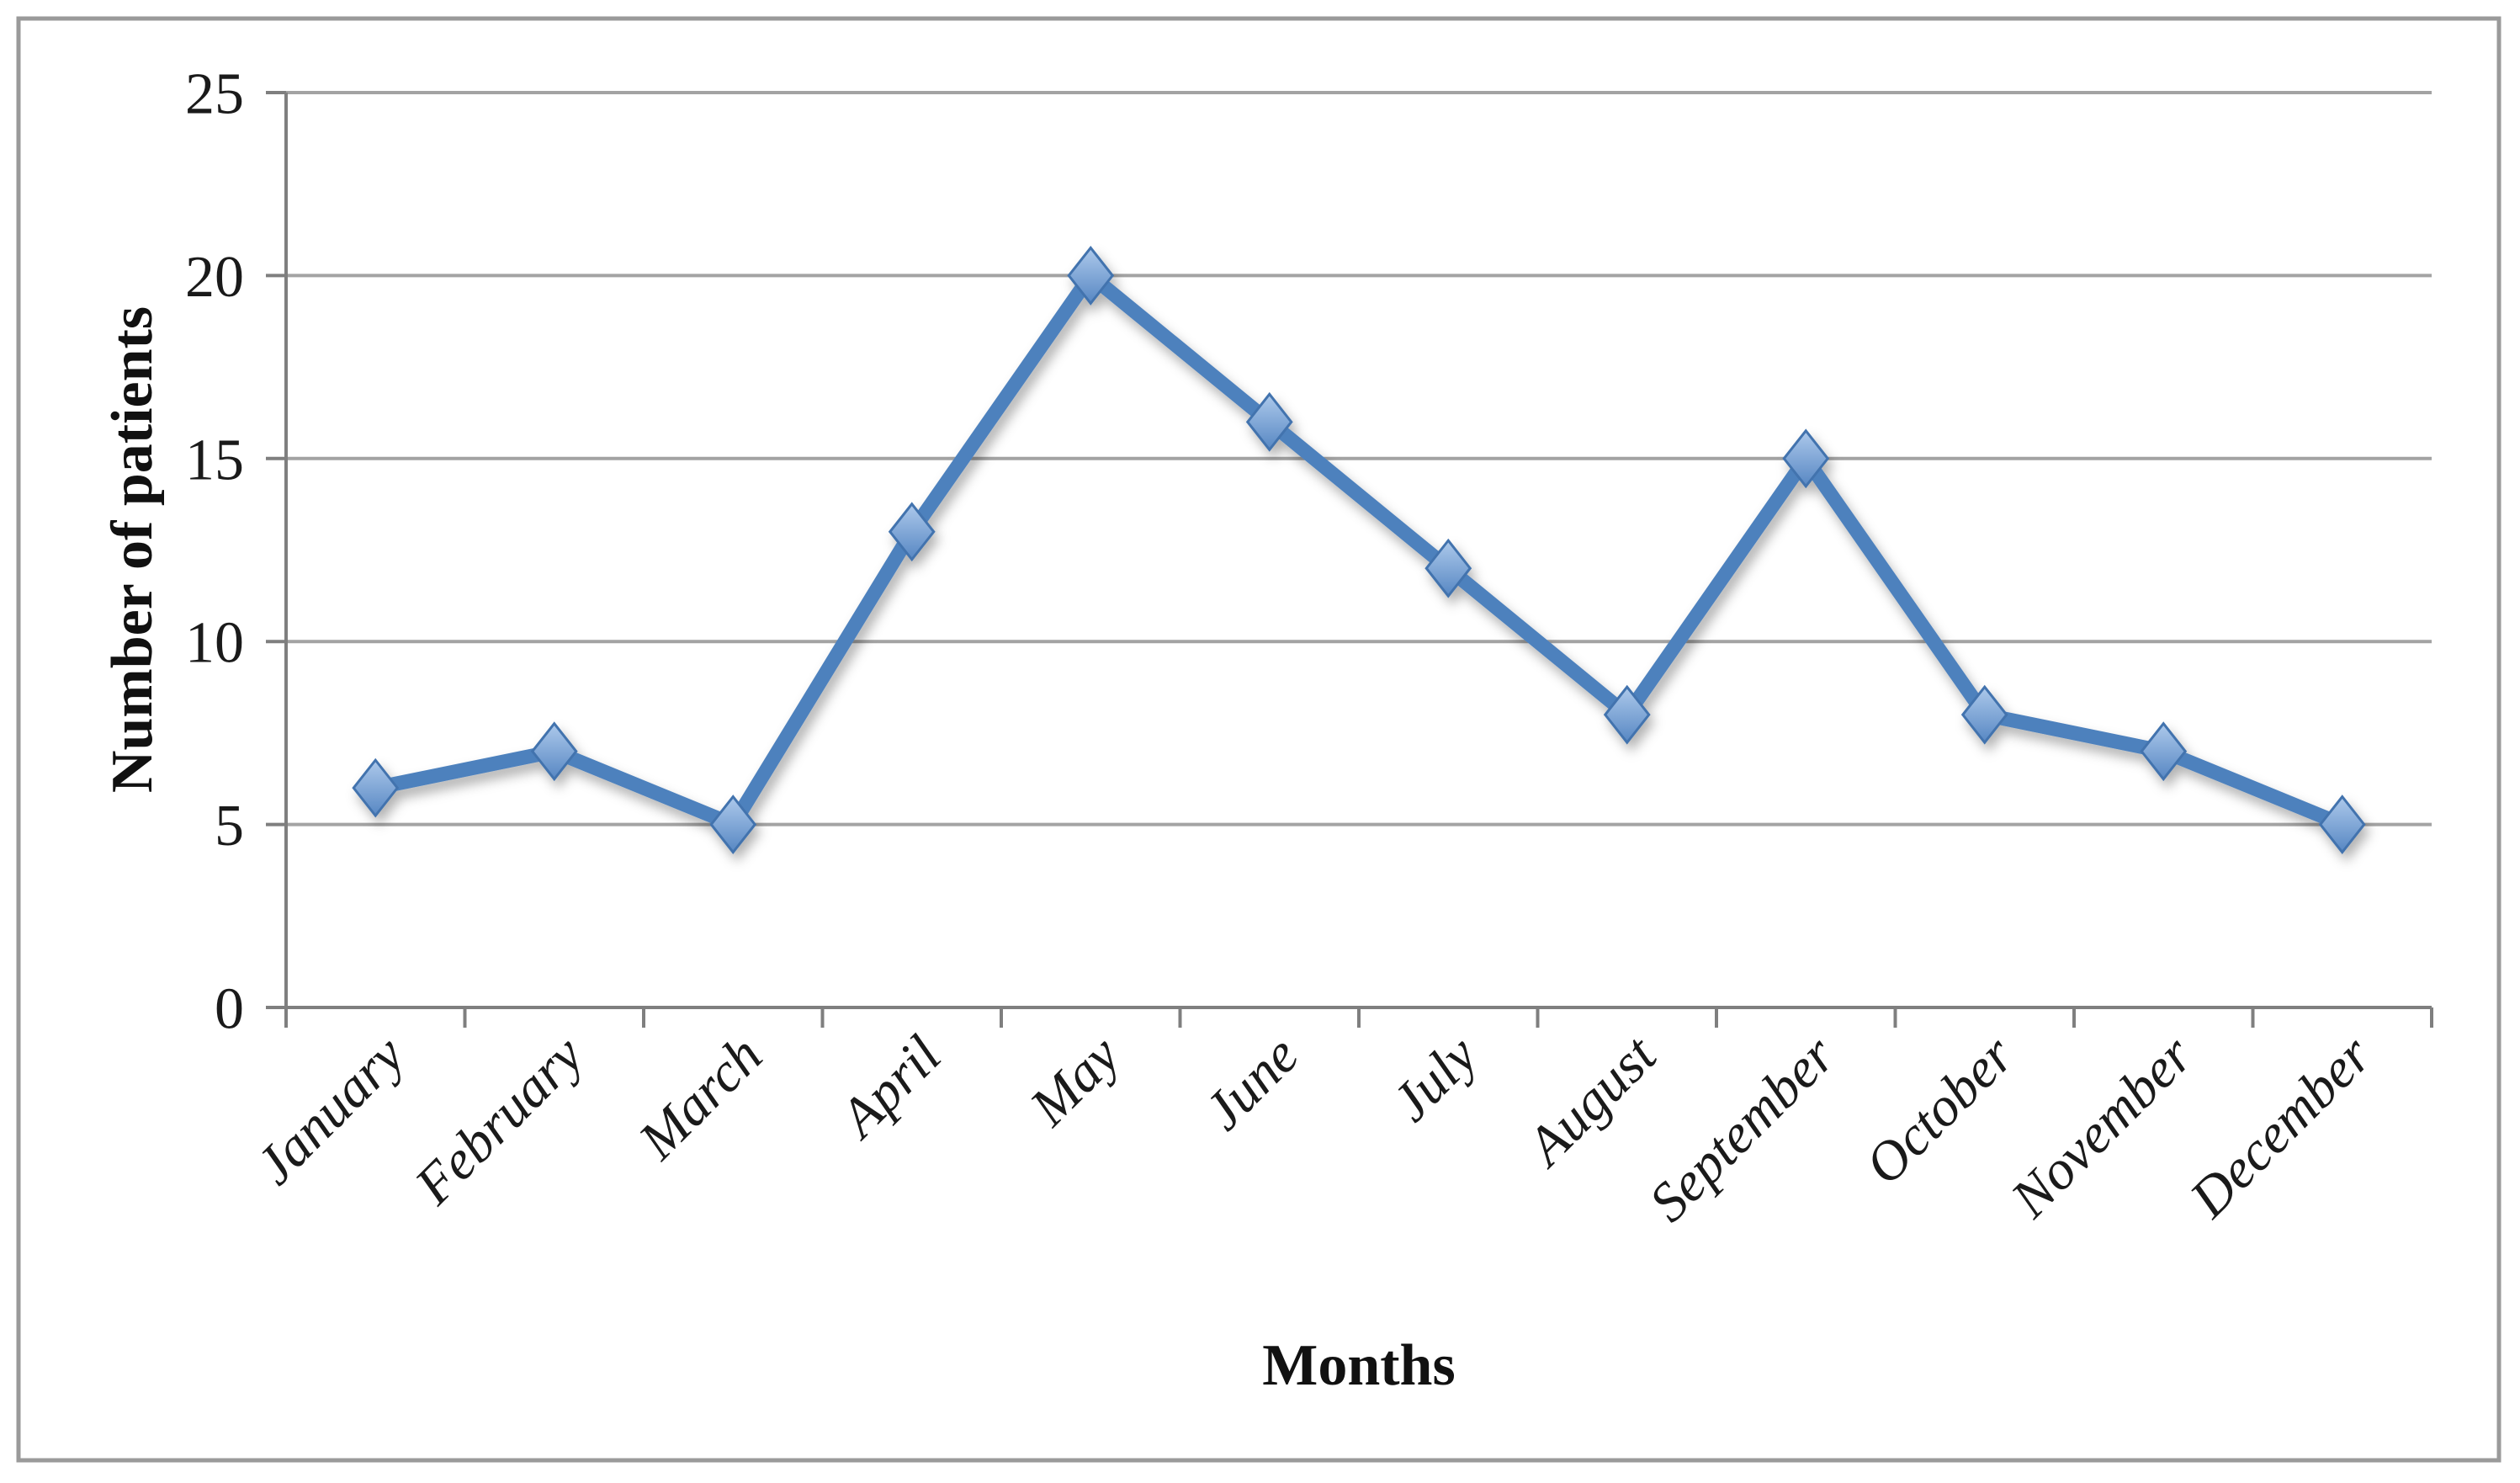 This screenshot has width=2520, height=1483. Describe the element at coordinates (1435, 1078) in the screenshot. I see `x-tick-label-july: July` at that location.